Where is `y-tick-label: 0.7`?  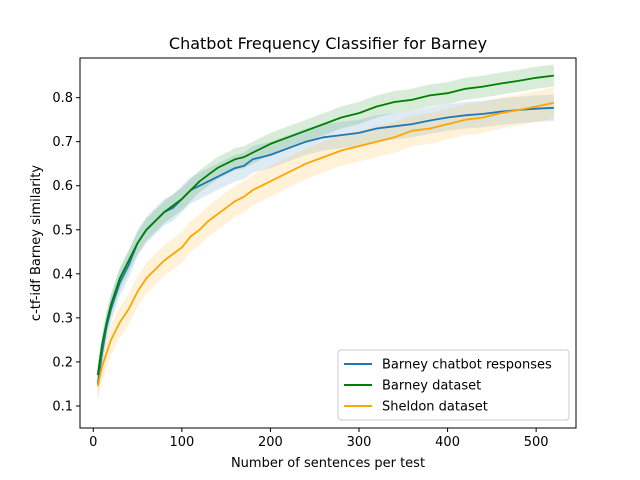 y-tick-label: 0.7 is located at coordinates (62, 142).